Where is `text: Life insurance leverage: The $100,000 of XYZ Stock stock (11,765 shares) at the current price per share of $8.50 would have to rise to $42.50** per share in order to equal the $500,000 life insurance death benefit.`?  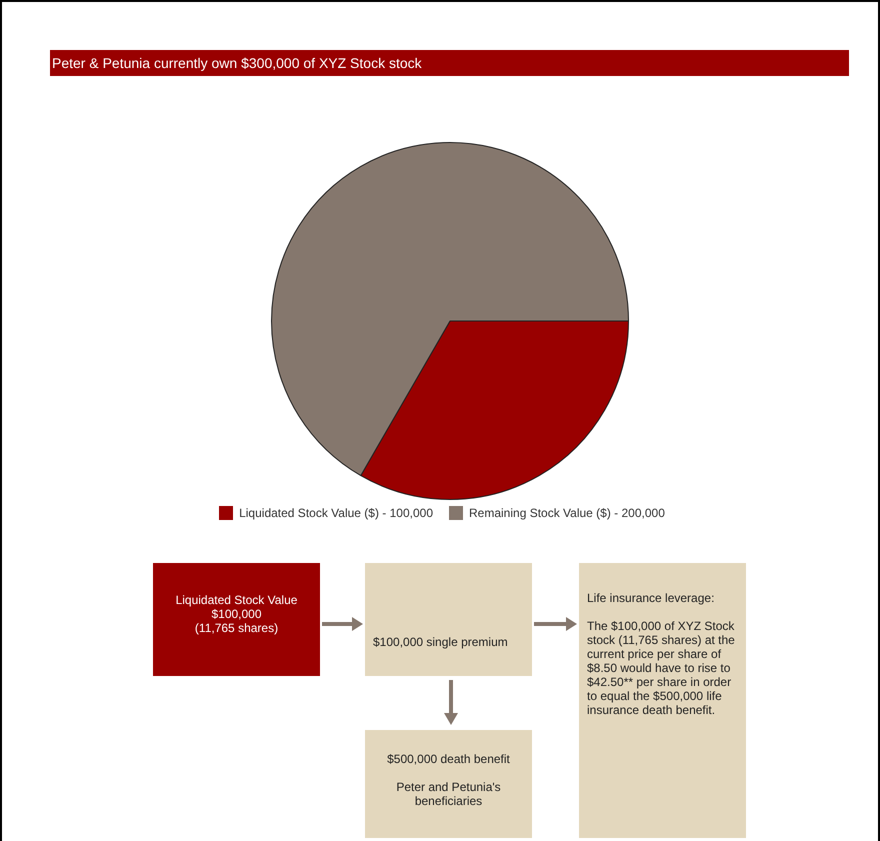
text: Life insurance leverage: The $100,000 of XYZ Stock stock (11,765 shares) at the current price per share of $8.50 would have to rise to $42.50** per share in order to equal the $500,000 life insurance death benefit. is located at coordinates (662, 700).